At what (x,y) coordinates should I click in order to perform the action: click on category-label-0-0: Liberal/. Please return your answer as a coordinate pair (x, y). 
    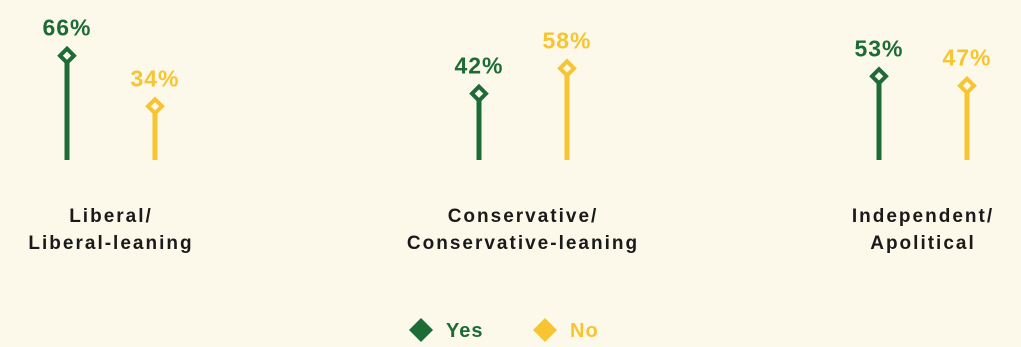
    Looking at the image, I should click on (111, 216).